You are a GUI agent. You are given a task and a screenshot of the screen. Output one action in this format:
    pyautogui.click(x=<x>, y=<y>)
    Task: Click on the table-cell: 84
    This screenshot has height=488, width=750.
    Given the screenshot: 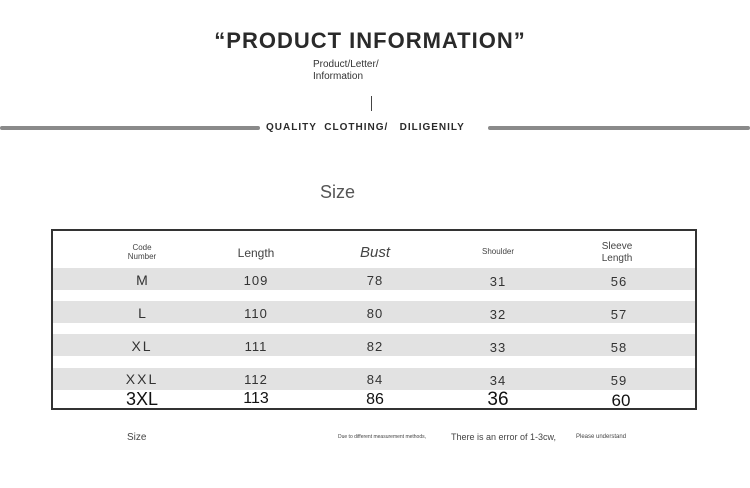 What is the action you would take?
    pyautogui.click(x=375, y=379)
    